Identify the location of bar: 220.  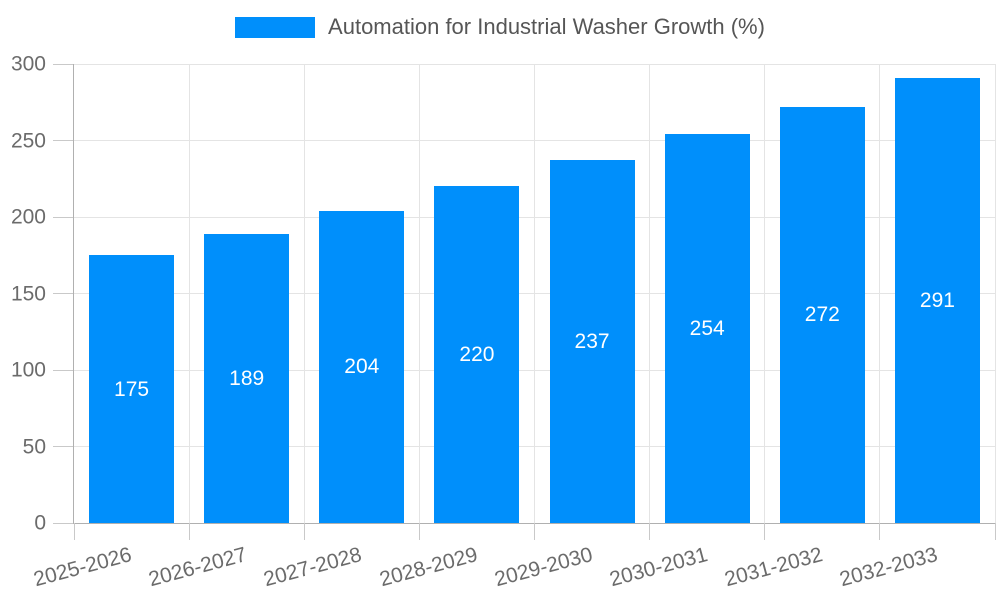
(477, 354).